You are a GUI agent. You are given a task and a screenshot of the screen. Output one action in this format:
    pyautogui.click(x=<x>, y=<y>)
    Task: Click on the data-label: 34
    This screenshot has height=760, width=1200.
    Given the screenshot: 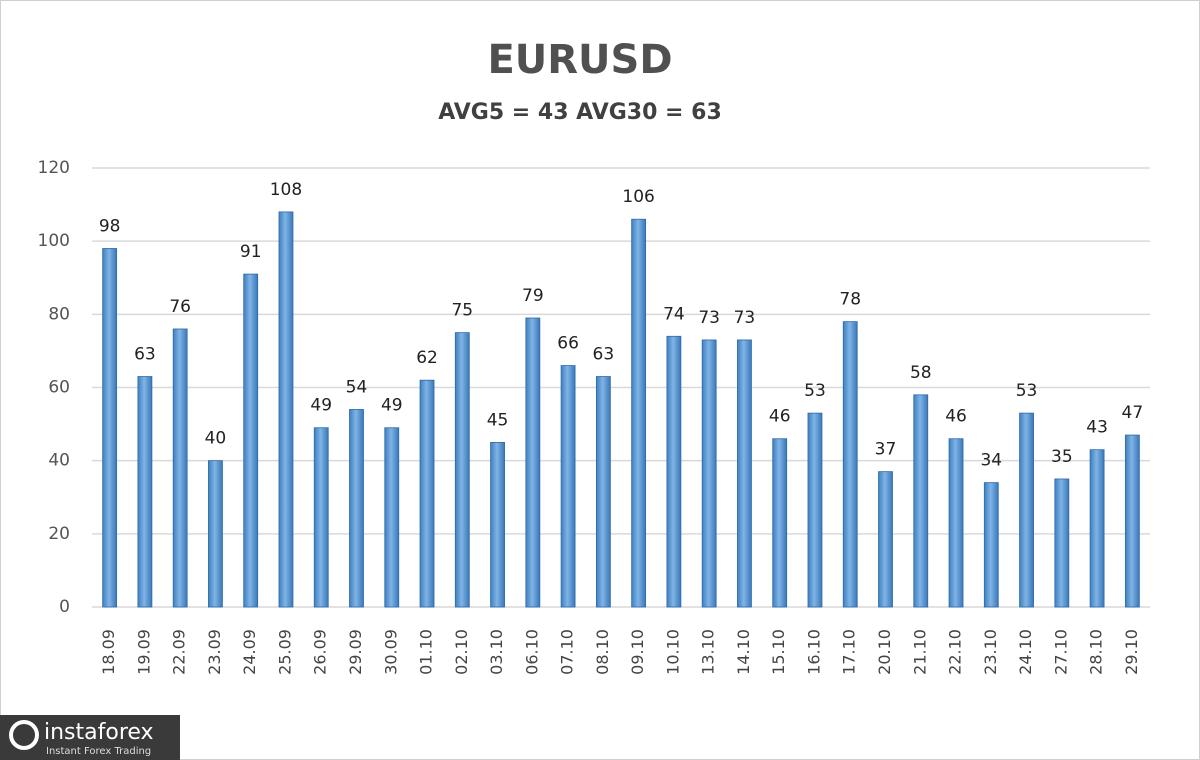 What is the action you would take?
    pyautogui.click(x=991, y=461)
    